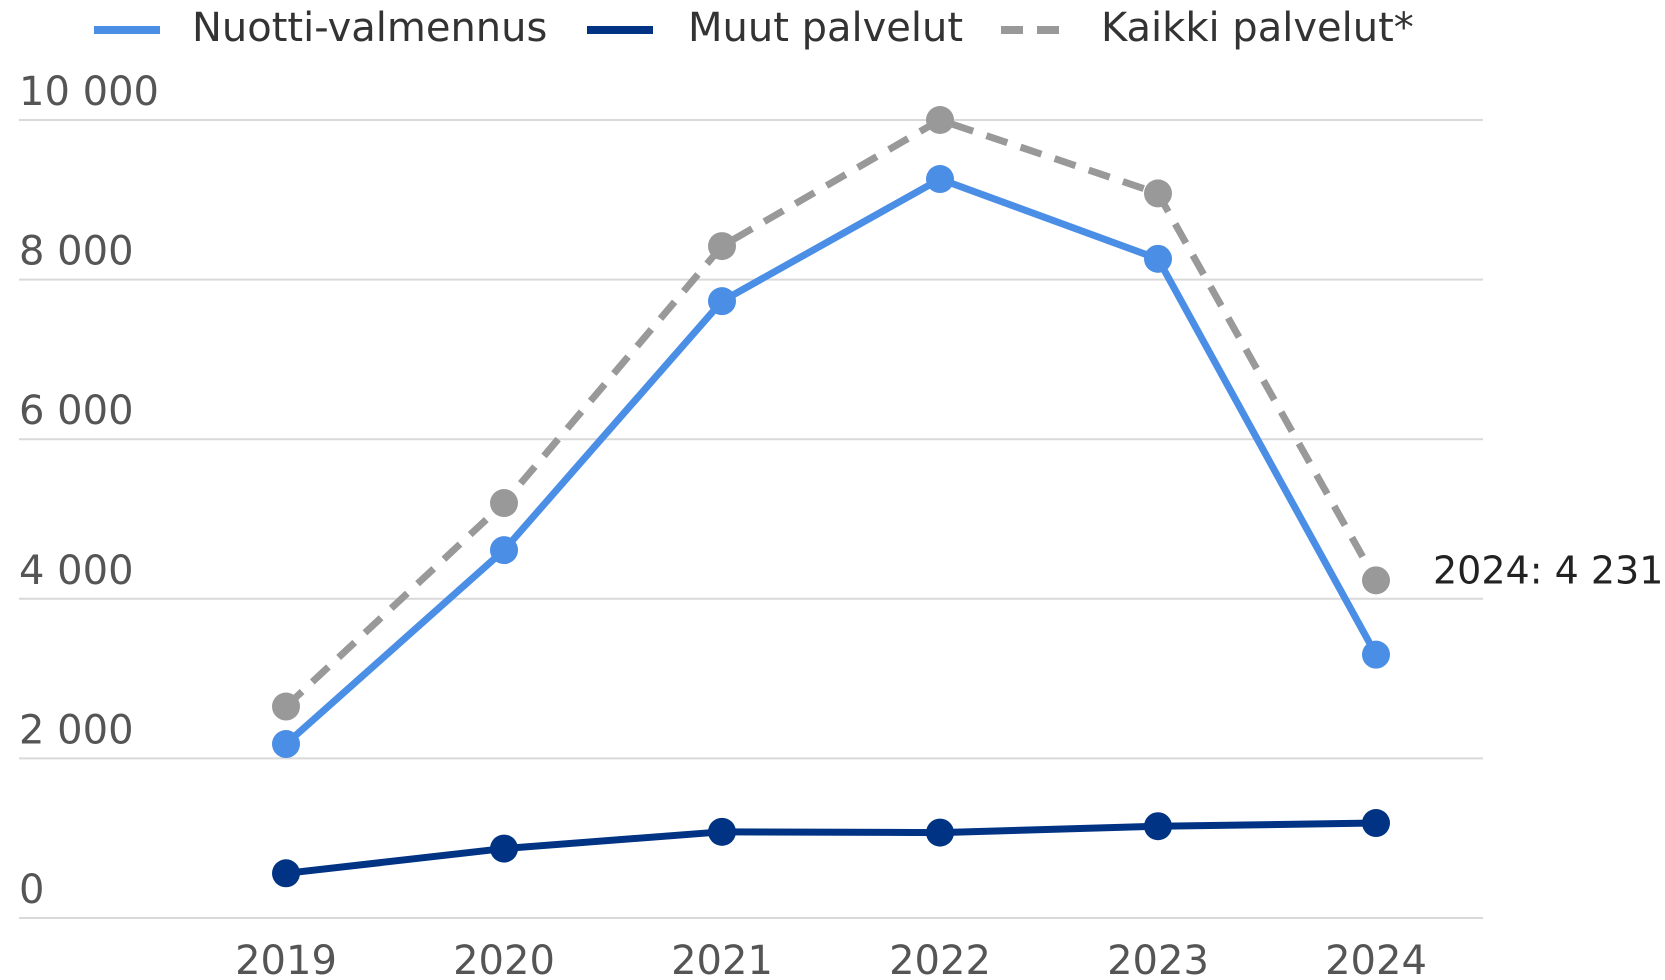 Image resolution: width=1665 pixels, height=980 pixels. What do you see at coordinates (504, 959) in the screenshot?
I see `x-tick-label: 2020` at bounding box center [504, 959].